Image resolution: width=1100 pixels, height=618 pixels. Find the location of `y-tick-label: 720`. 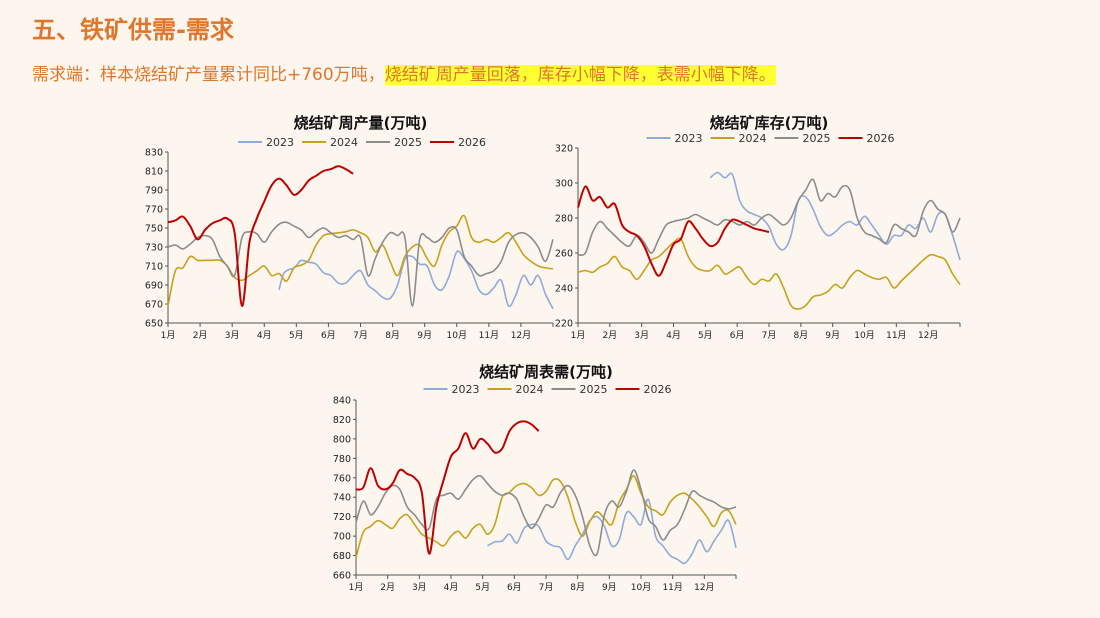

y-tick-label: 720 is located at coordinates (342, 517).